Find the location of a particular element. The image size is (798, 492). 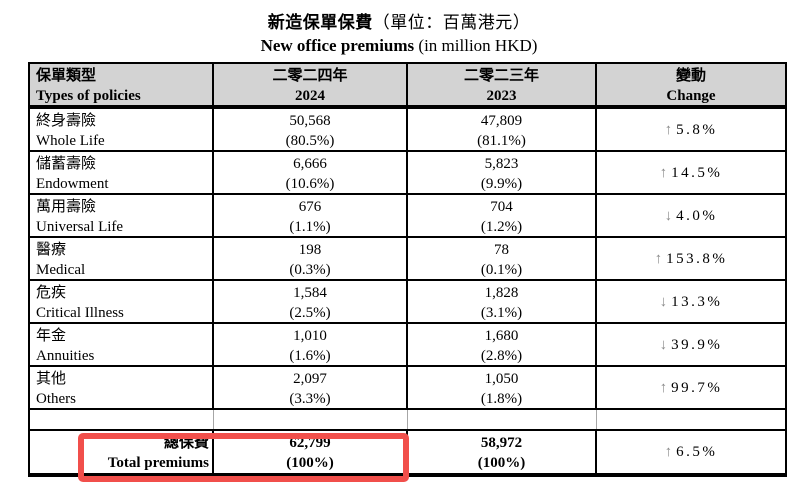

policy-en: Annuities is located at coordinates (65, 356).